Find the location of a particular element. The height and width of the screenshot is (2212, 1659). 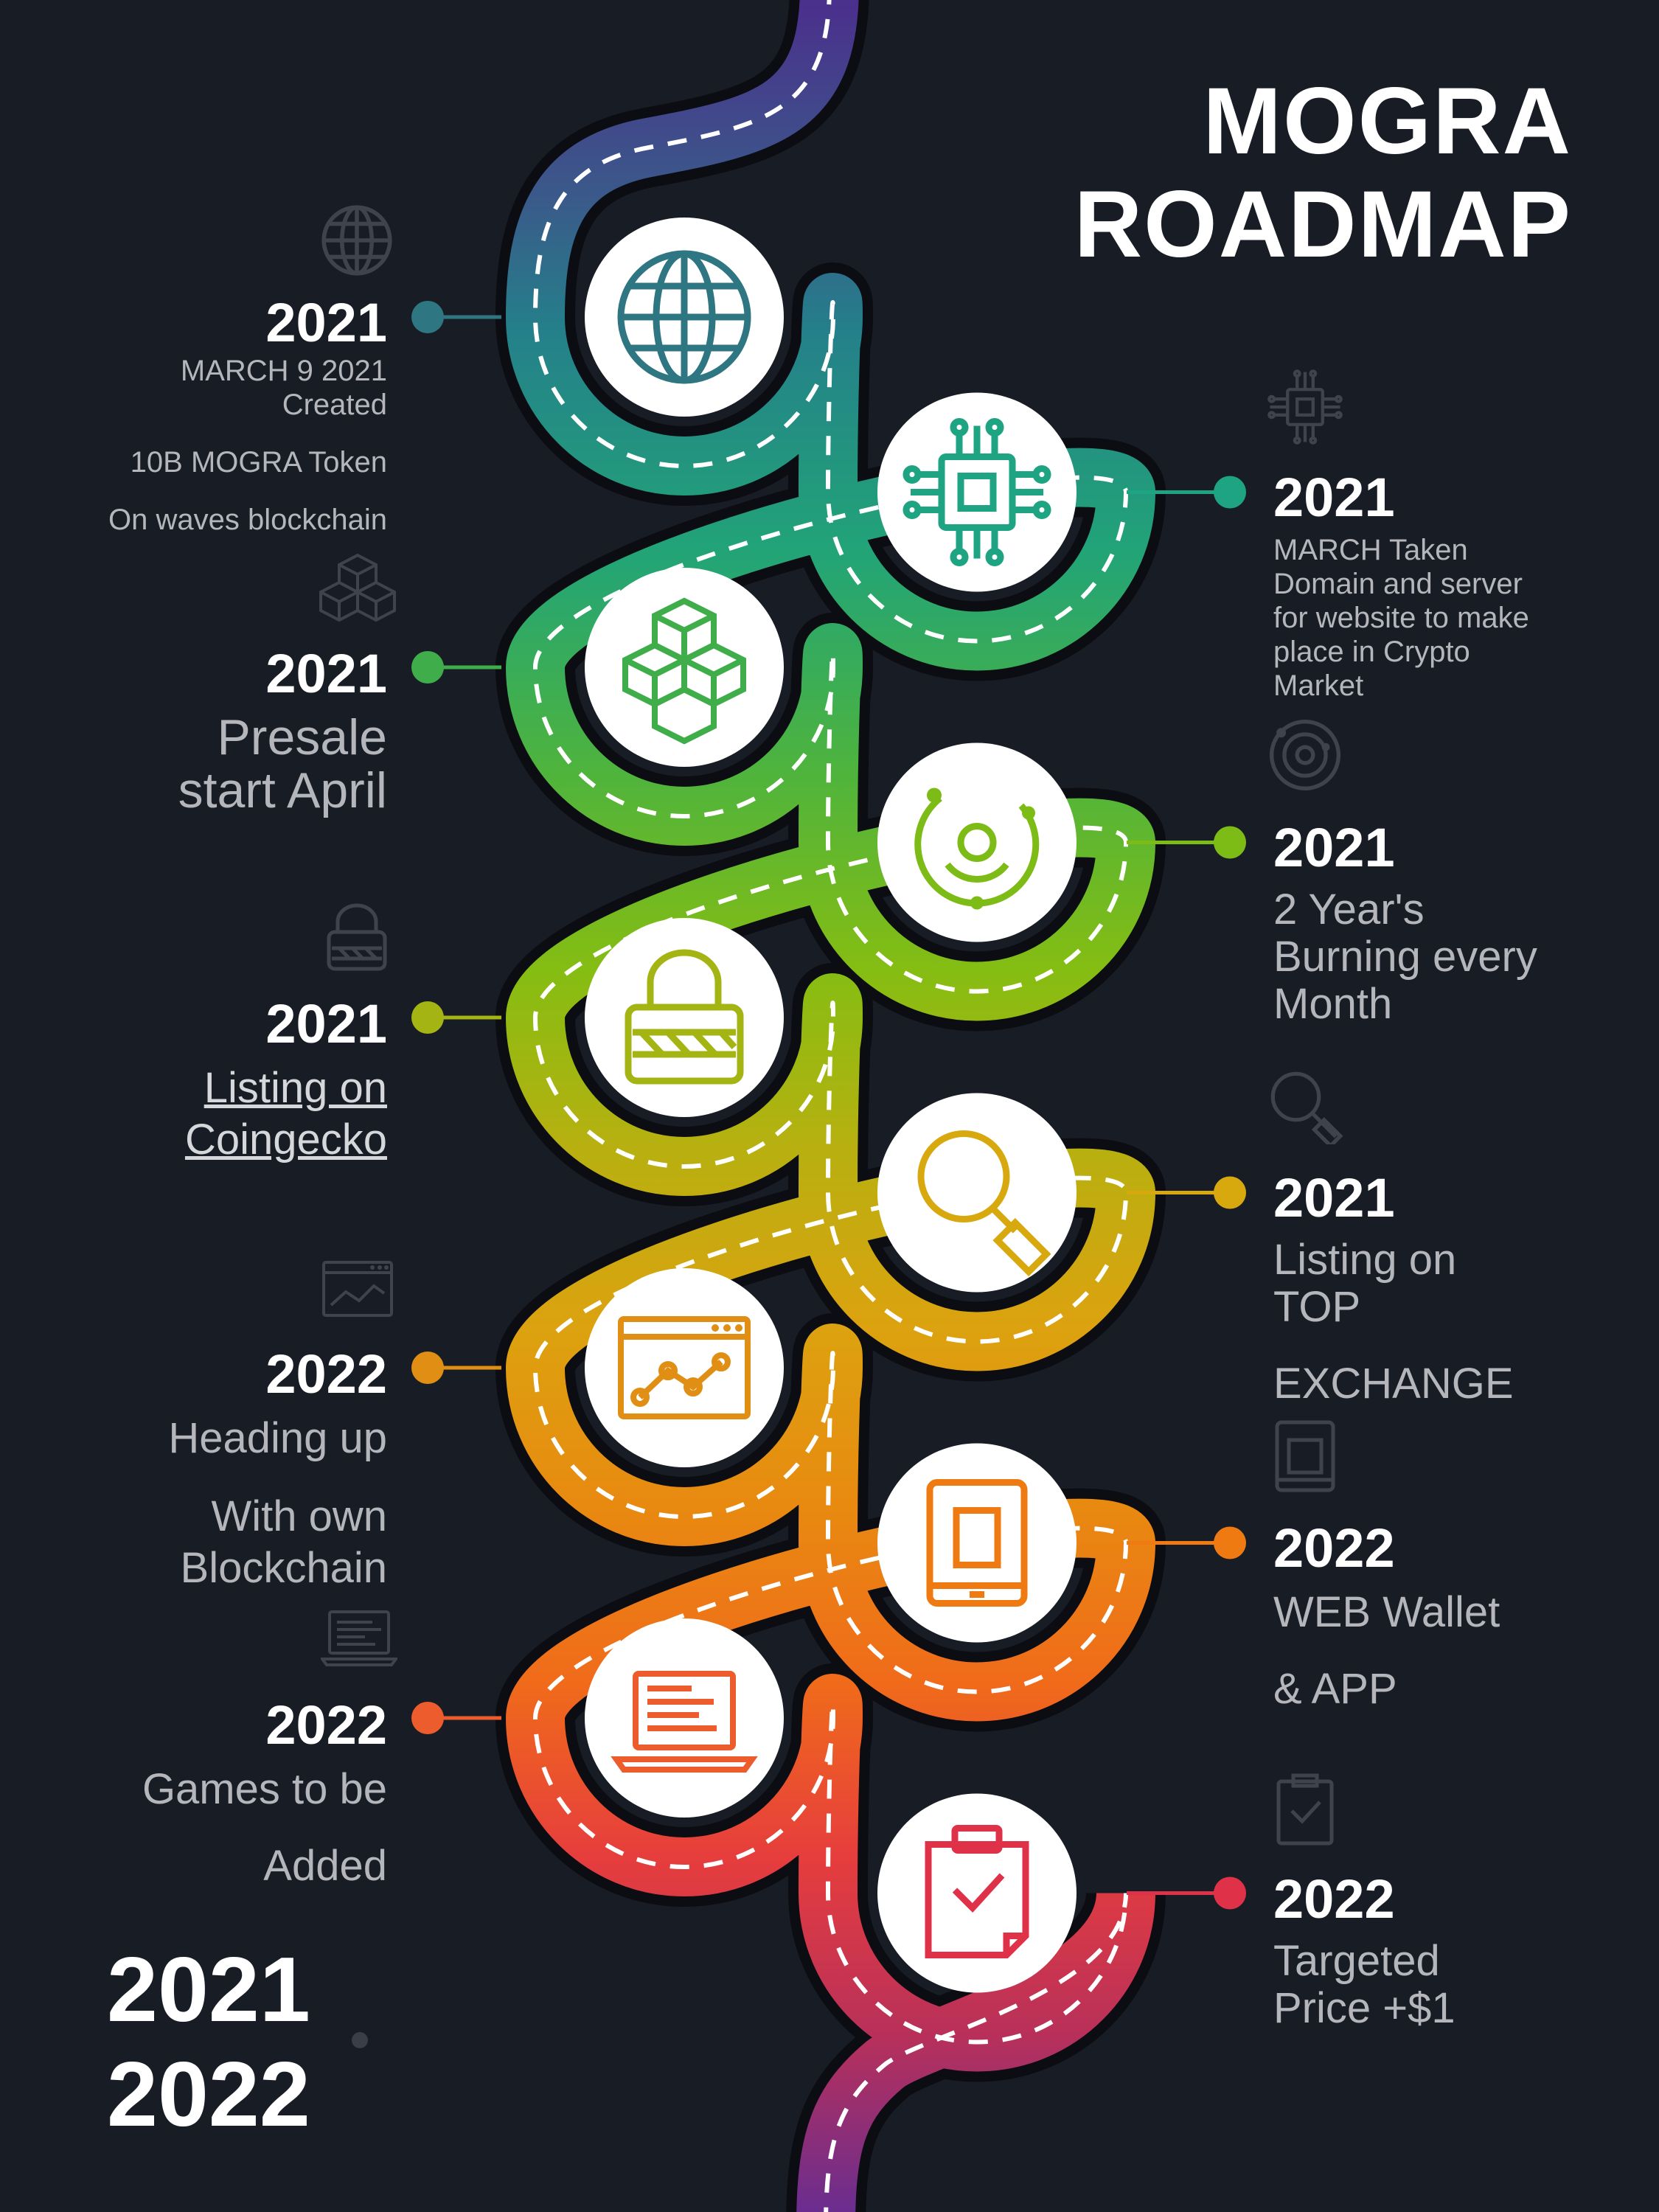

page-title: MOGRA ROADMAP is located at coordinates (1323, 173).